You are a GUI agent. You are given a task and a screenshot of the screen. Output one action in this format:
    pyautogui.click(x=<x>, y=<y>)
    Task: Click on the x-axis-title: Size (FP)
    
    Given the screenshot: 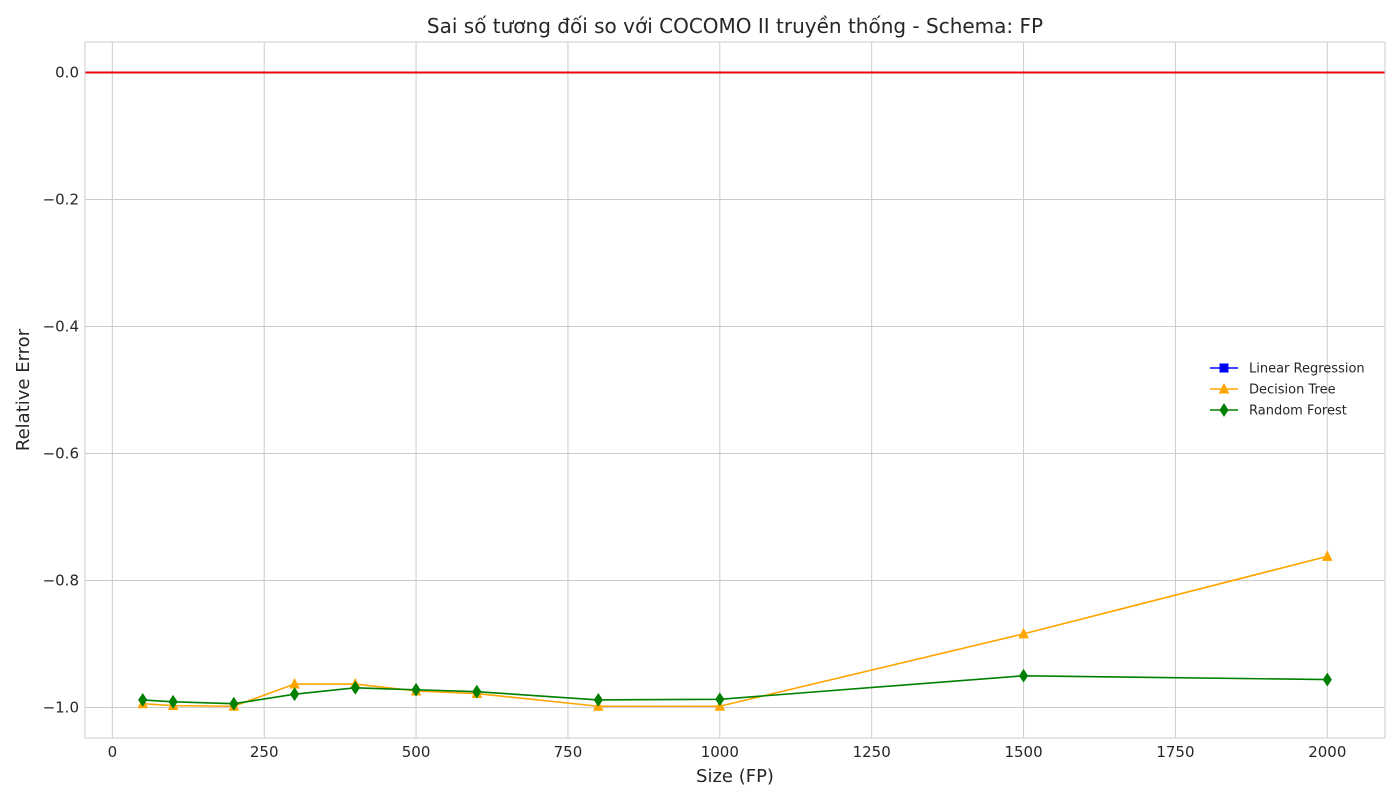 What is the action you would take?
    pyautogui.click(x=735, y=776)
    